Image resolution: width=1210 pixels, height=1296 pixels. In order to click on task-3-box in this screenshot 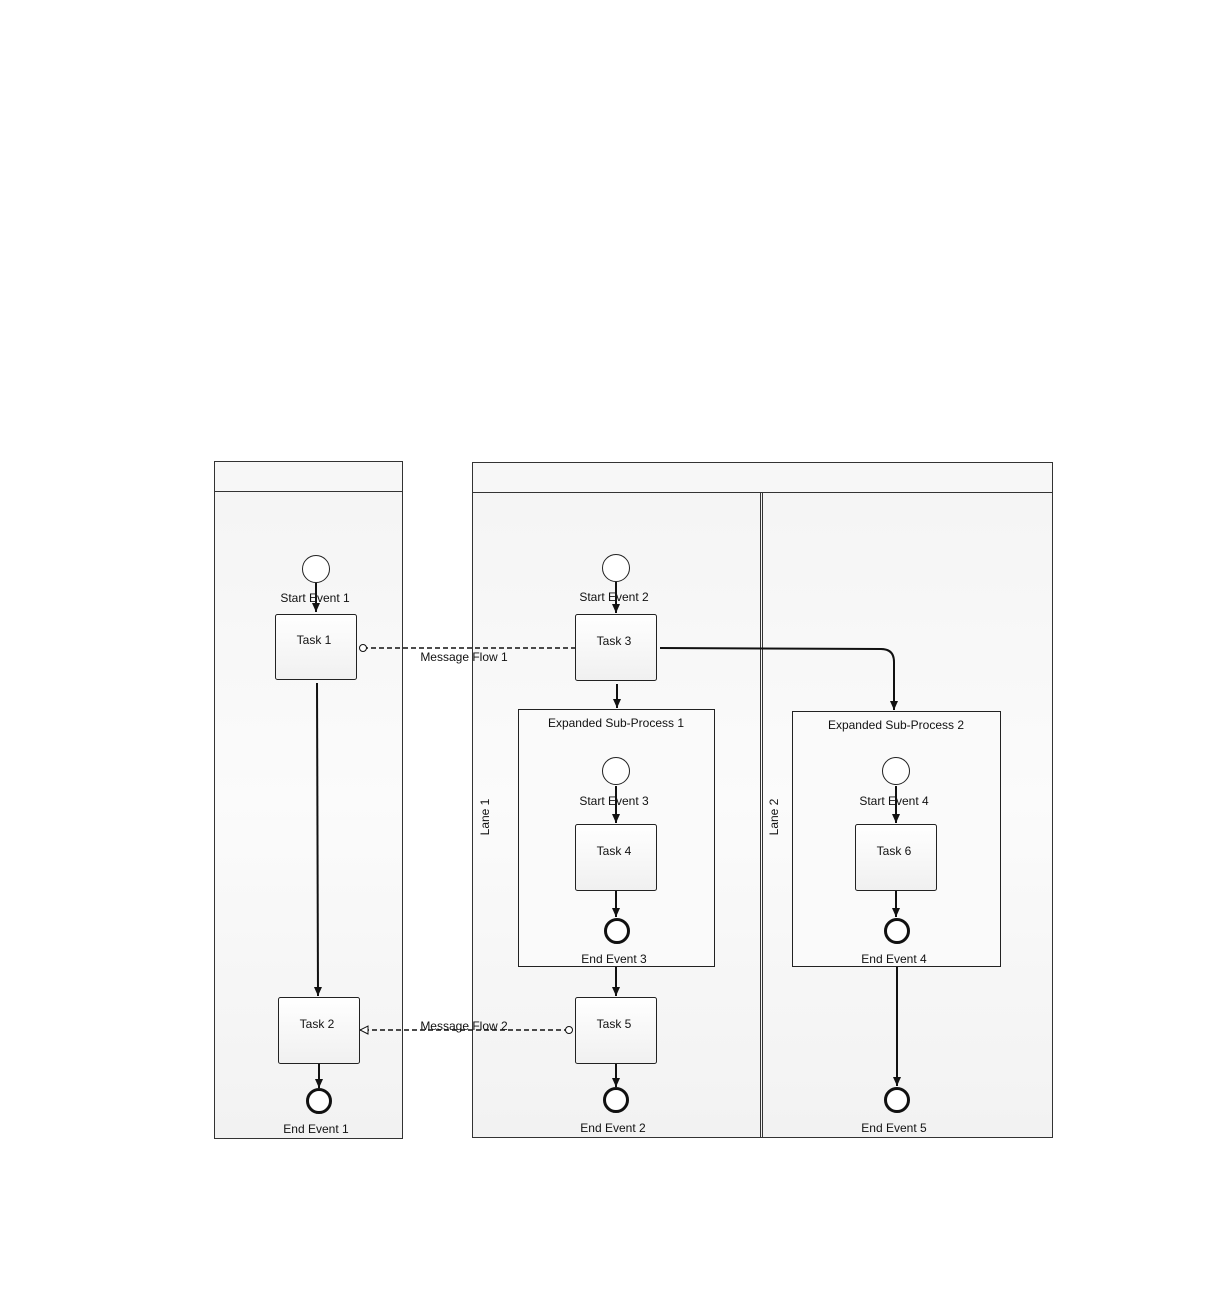, I will do `click(616, 647)`.